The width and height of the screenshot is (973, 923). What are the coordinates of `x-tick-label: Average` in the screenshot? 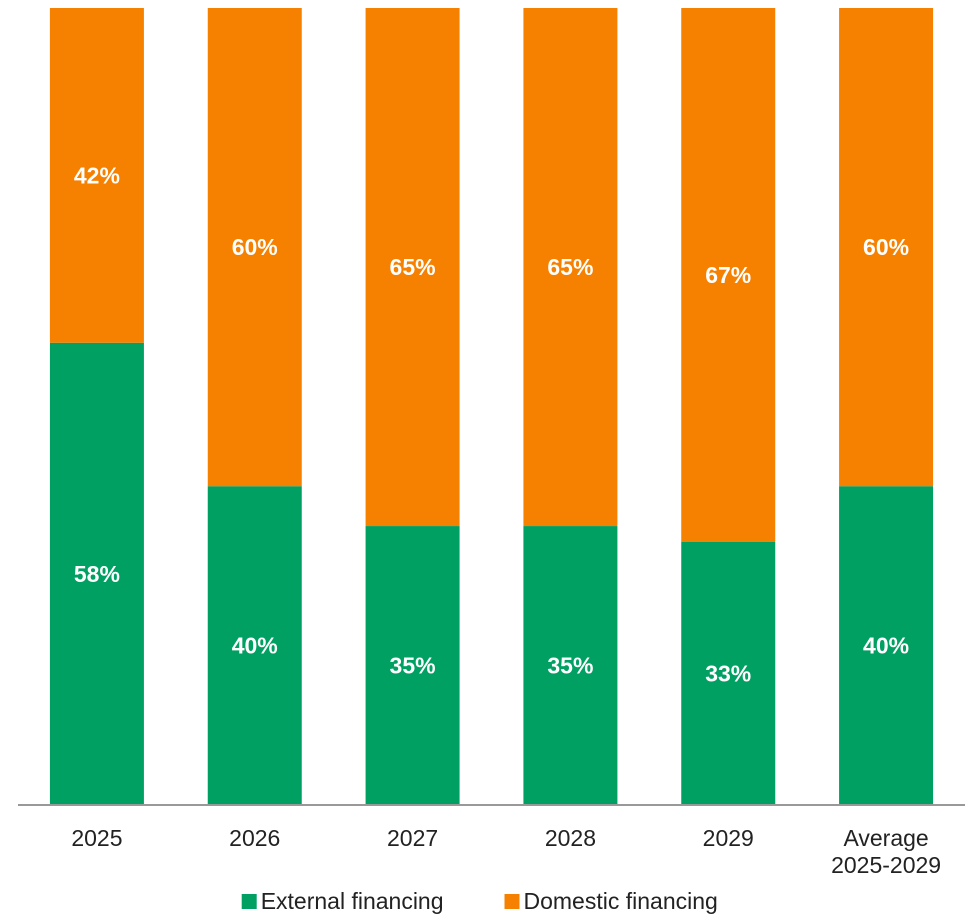 It's located at (885, 838).